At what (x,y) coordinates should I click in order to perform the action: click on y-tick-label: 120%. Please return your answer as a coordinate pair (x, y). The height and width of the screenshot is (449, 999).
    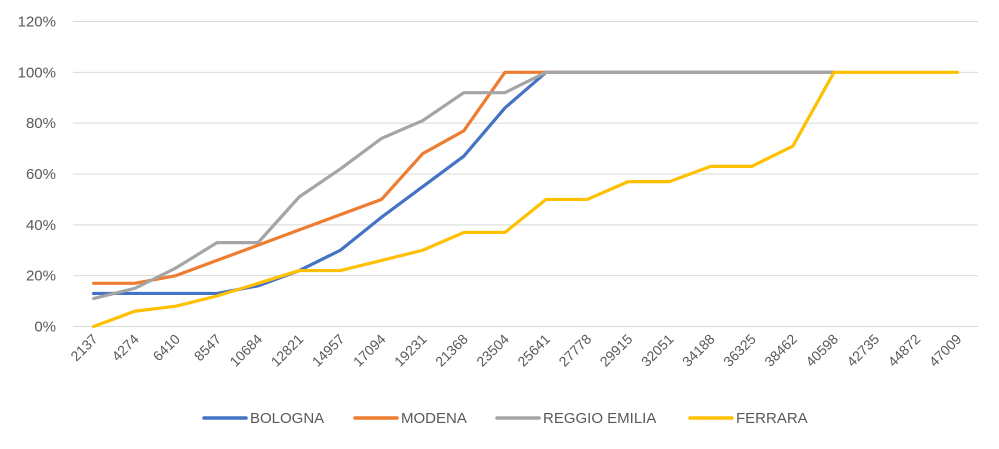
    Looking at the image, I should click on (37, 22).